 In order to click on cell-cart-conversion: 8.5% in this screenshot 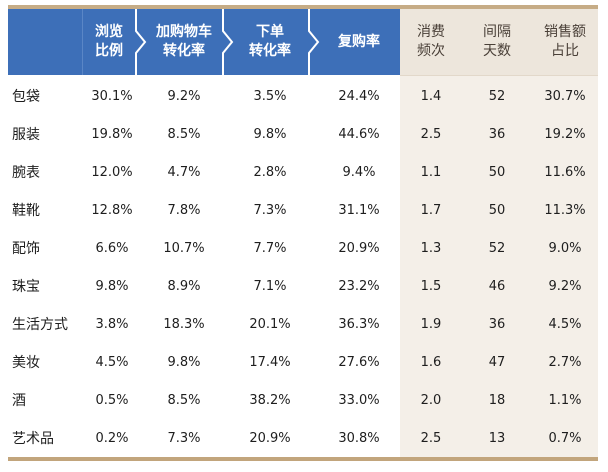, I will do `click(184, 134)`.